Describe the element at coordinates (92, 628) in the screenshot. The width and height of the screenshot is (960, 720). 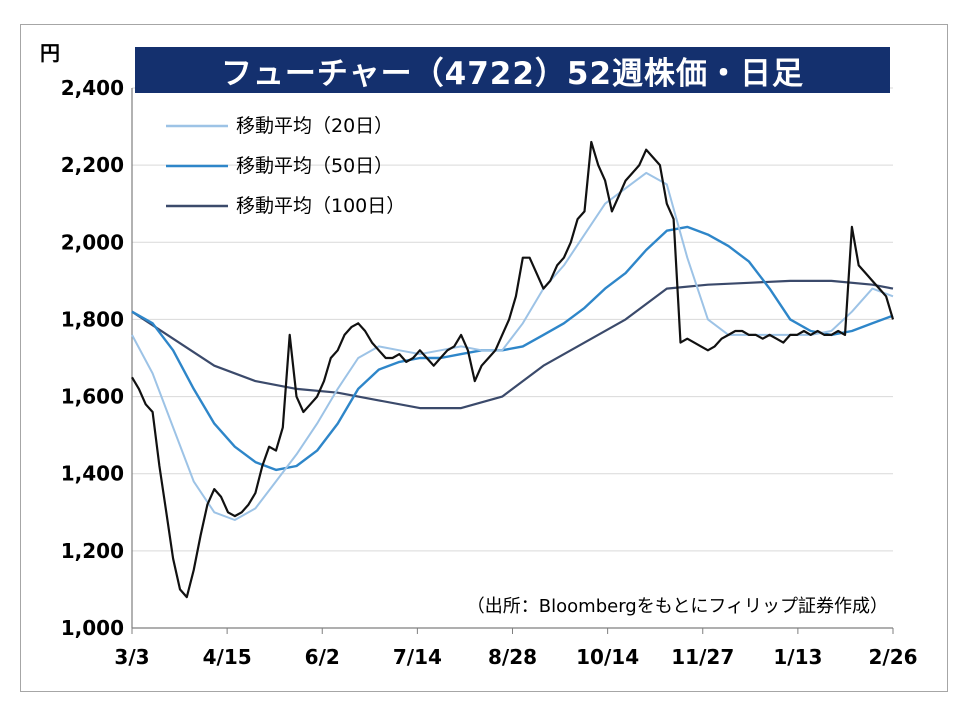
I see `y-tick-label: 1,000` at that location.